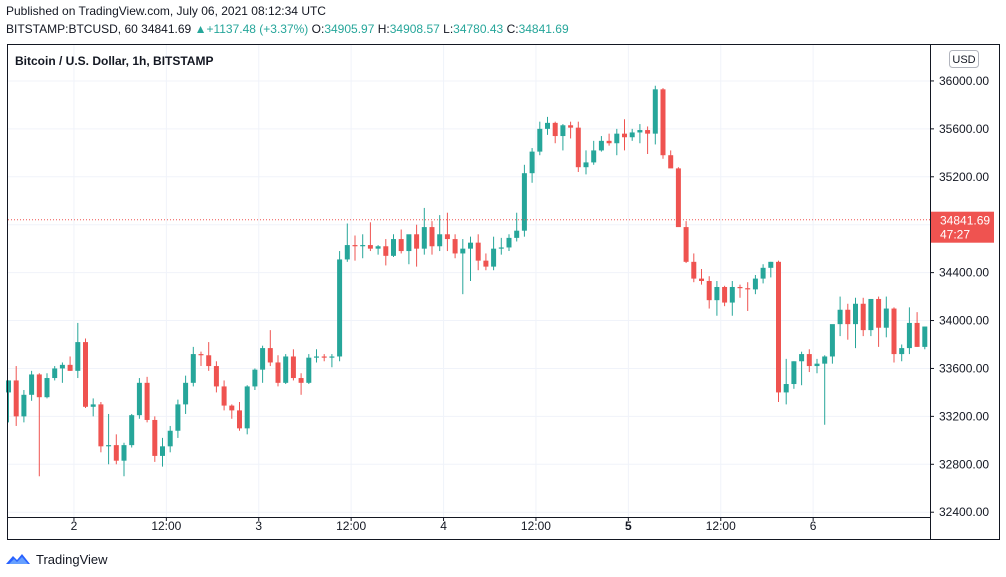  What do you see at coordinates (166, 29) in the screenshot?
I see `last-price-value: 34841.69` at bounding box center [166, 29].